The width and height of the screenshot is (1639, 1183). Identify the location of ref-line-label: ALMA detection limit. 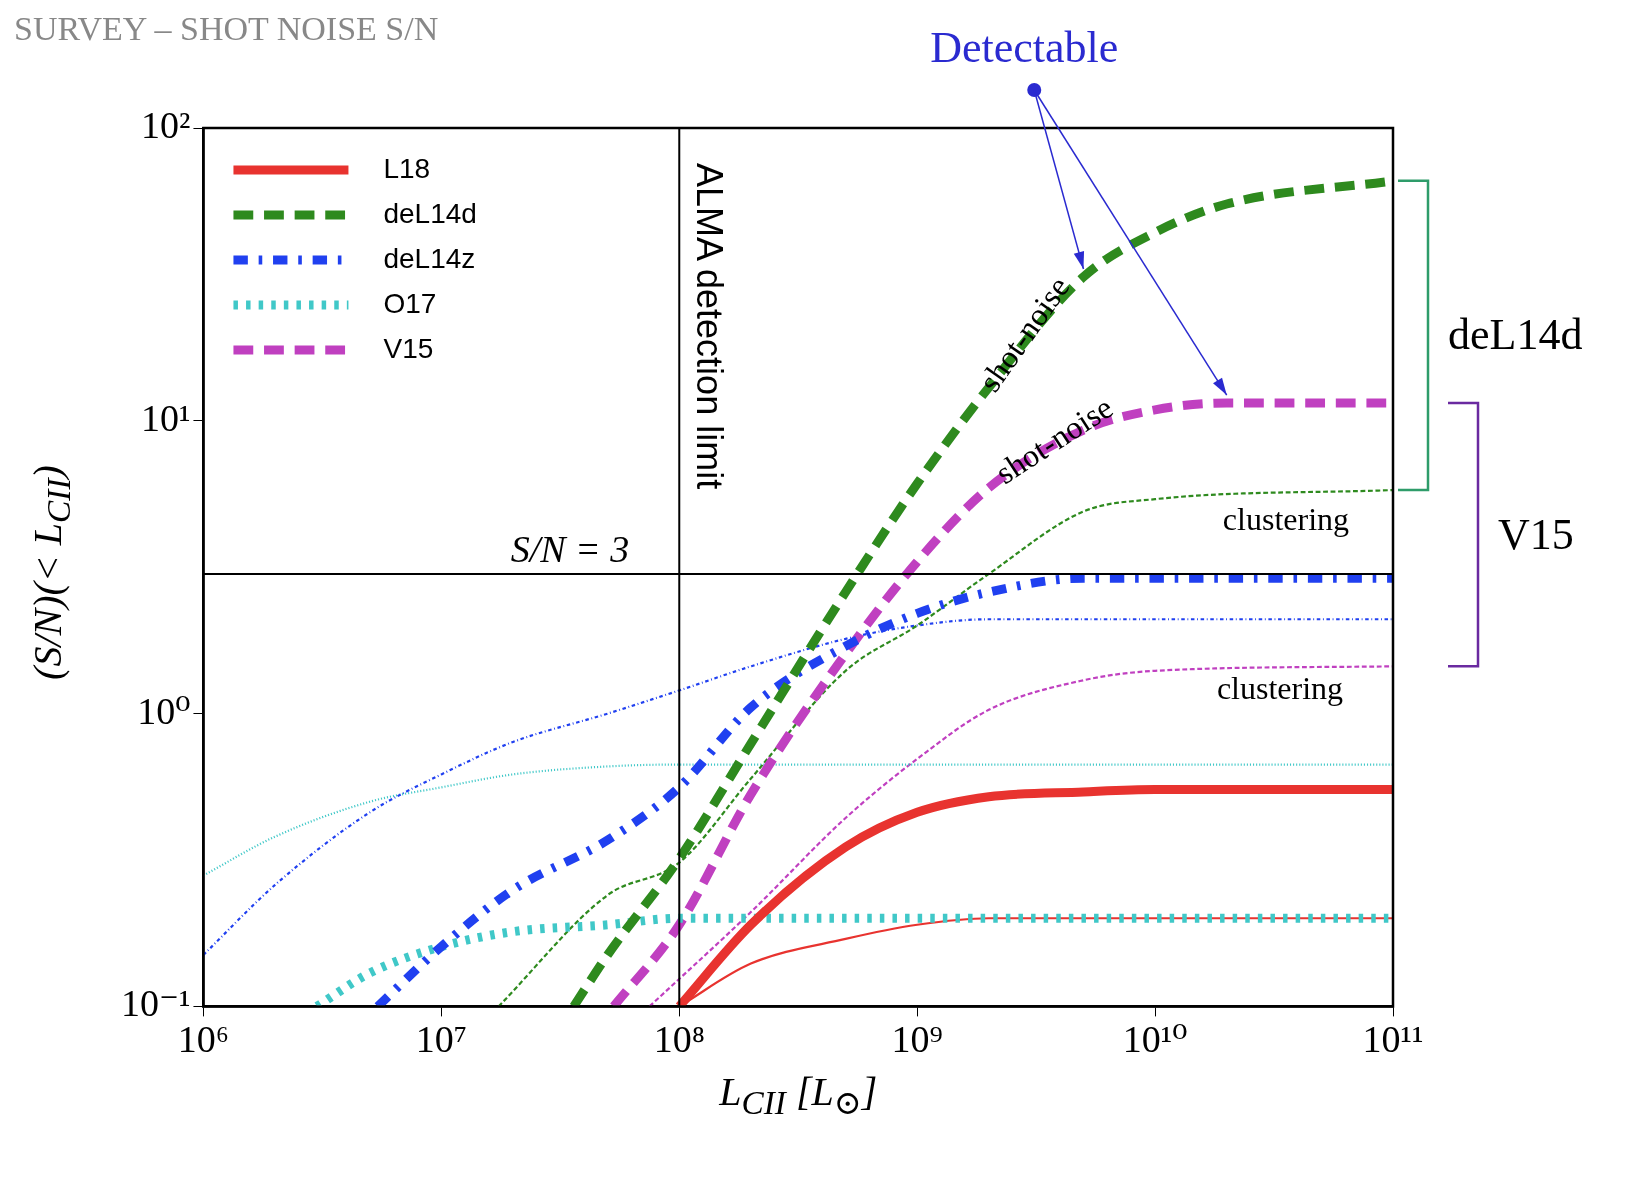
(710, 326).